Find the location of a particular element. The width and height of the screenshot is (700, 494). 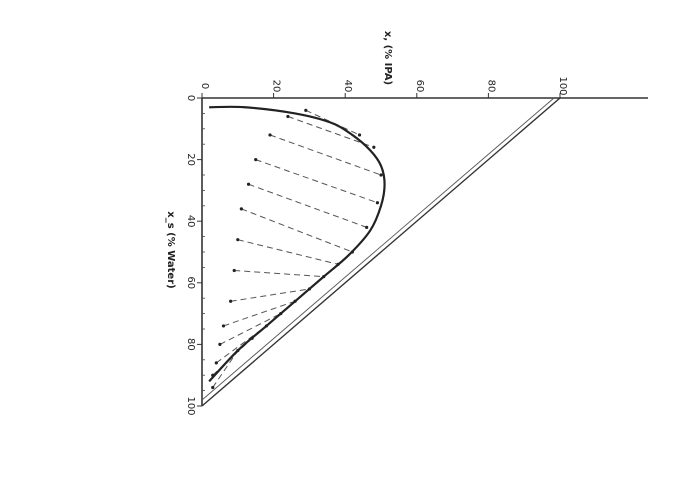

y-tick-label-20: 20 is located at coordinates (190, 159).